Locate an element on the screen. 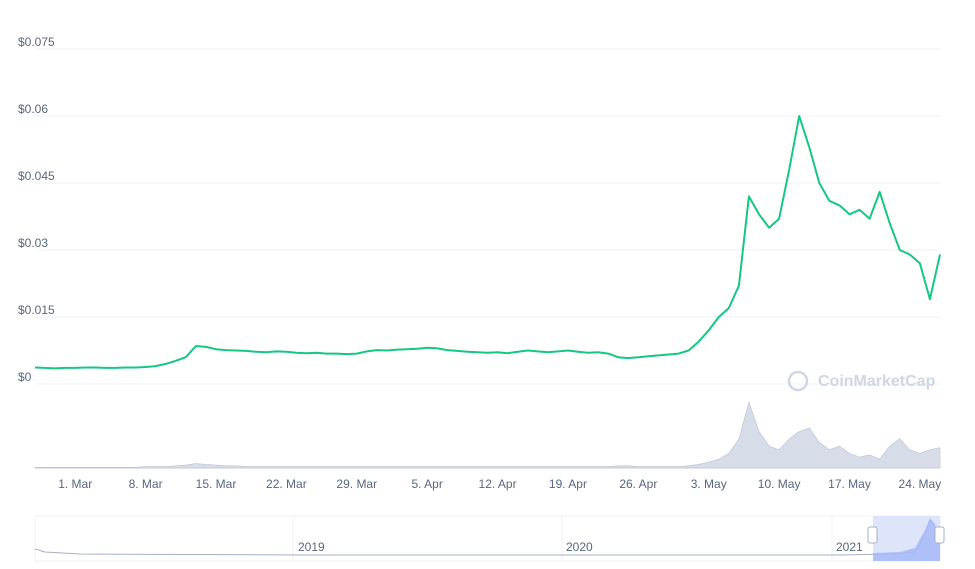 The width and height of the screenshot is (975, 569). y-tick-label: $0.06 is located at coordinates (33, 109).